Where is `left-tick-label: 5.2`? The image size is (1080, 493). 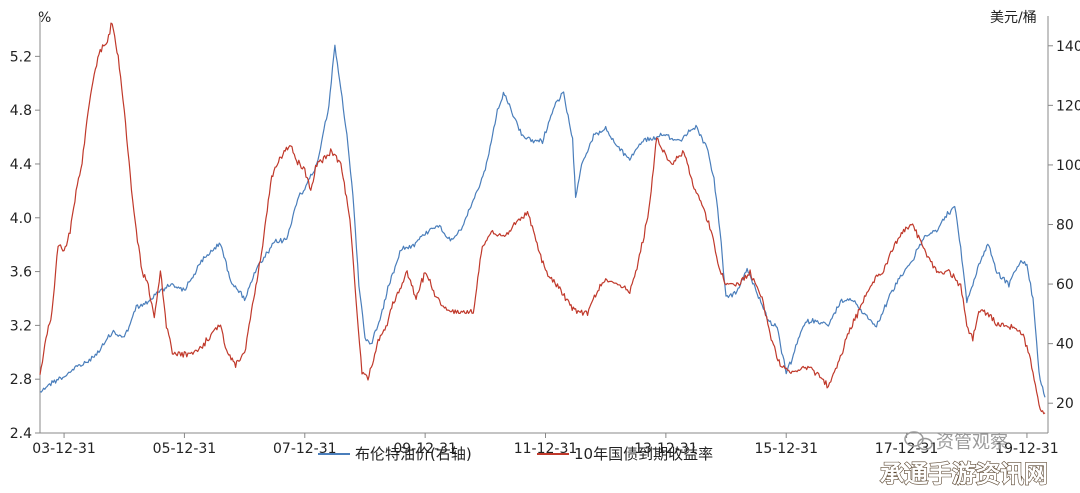 left-tick-label: 5.2 is located at coordinates (21, 57).